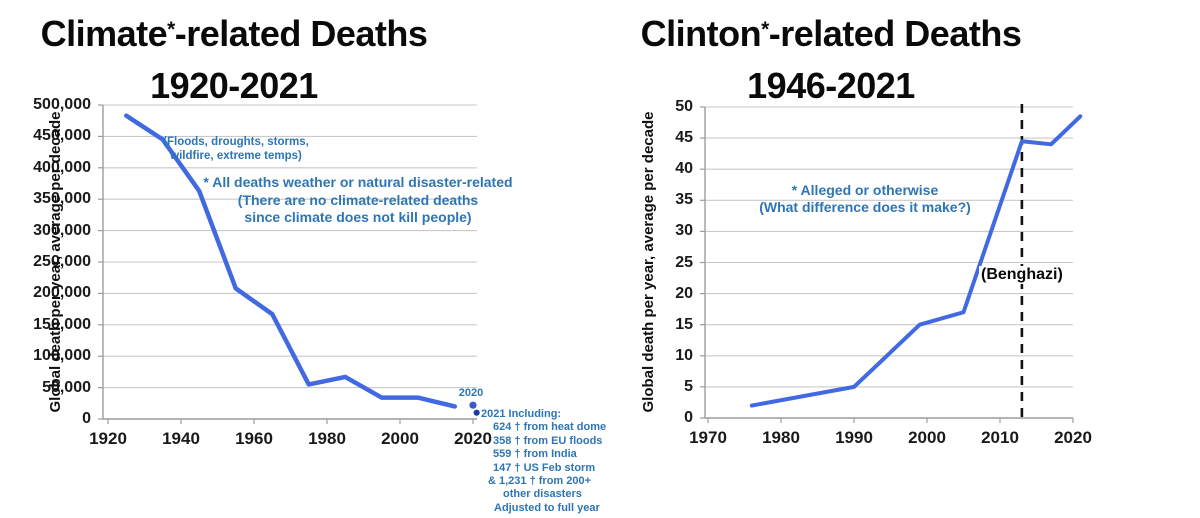  I want to click on data-point-dot-2021, so click(476, 412).